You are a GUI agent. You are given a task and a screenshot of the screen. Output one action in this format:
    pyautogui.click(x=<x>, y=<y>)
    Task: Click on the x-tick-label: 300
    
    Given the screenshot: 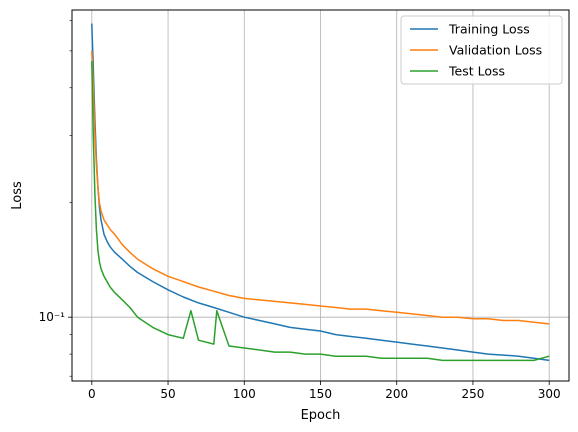 What is the action you would take?
    pyautogui.click(x=549, y=394)
    